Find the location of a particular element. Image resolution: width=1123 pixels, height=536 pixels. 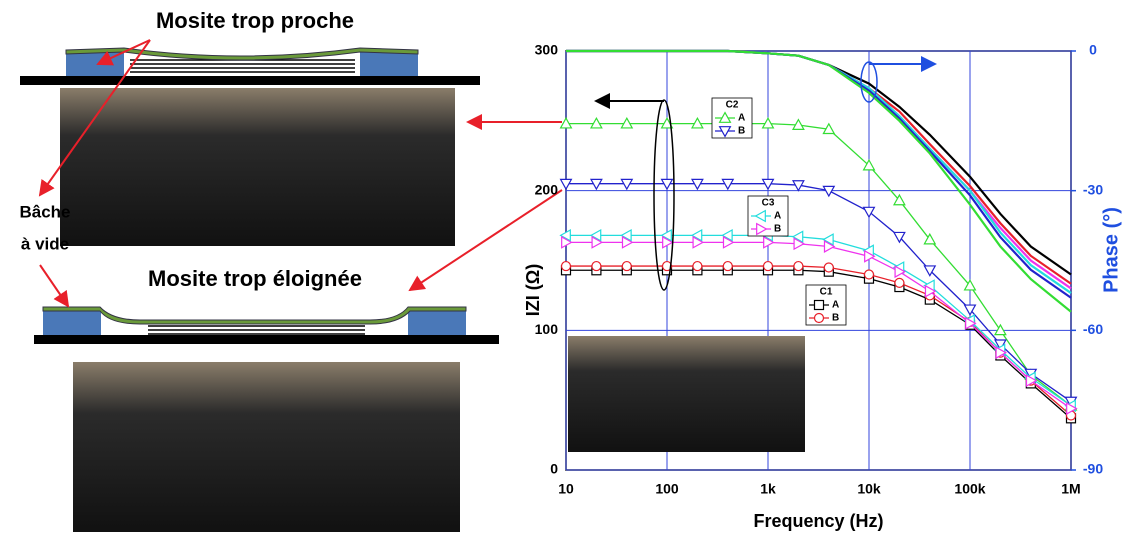

y-axis-label: IZI (Ω) is located at coordinates (533, 290).